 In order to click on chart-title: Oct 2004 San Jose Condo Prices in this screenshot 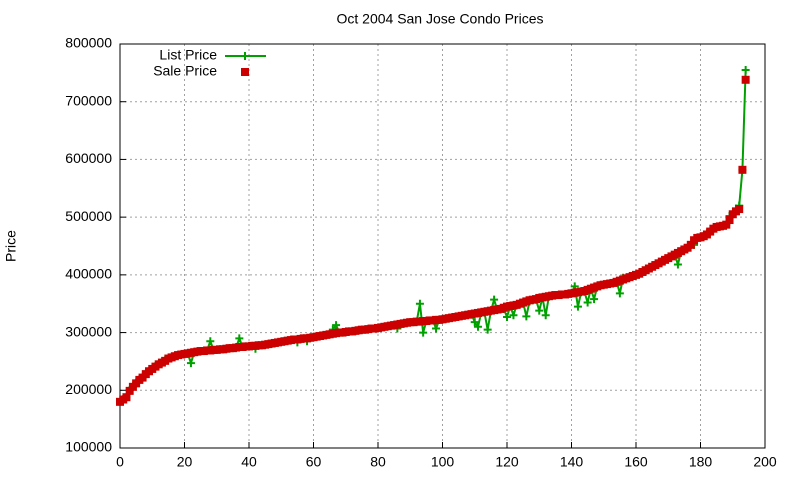, I will do `click(439, 19)`.